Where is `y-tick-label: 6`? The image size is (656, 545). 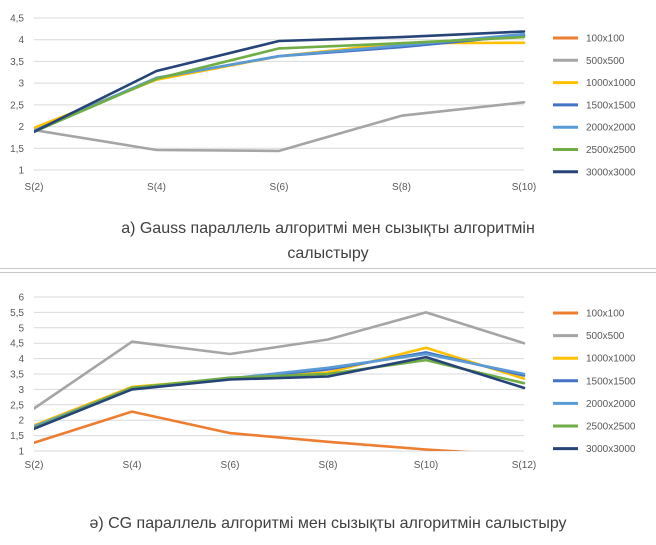 y-tick-label: 6 is located at coordinates (21, 298).